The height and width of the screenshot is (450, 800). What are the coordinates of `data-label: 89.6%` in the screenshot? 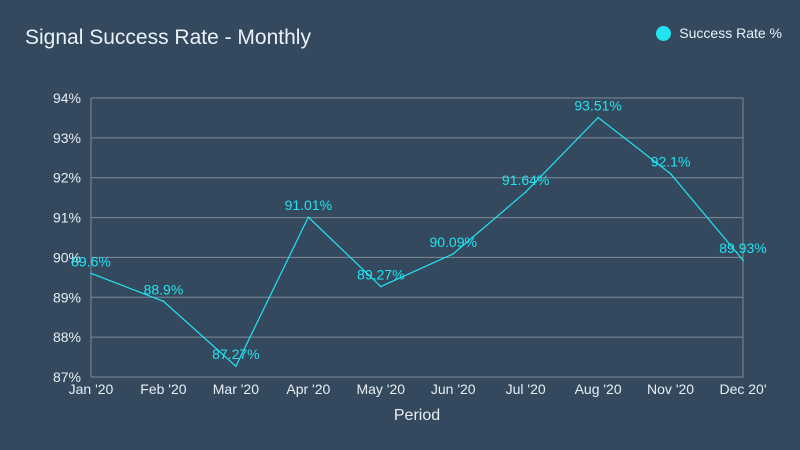 It's located at (91, 261).